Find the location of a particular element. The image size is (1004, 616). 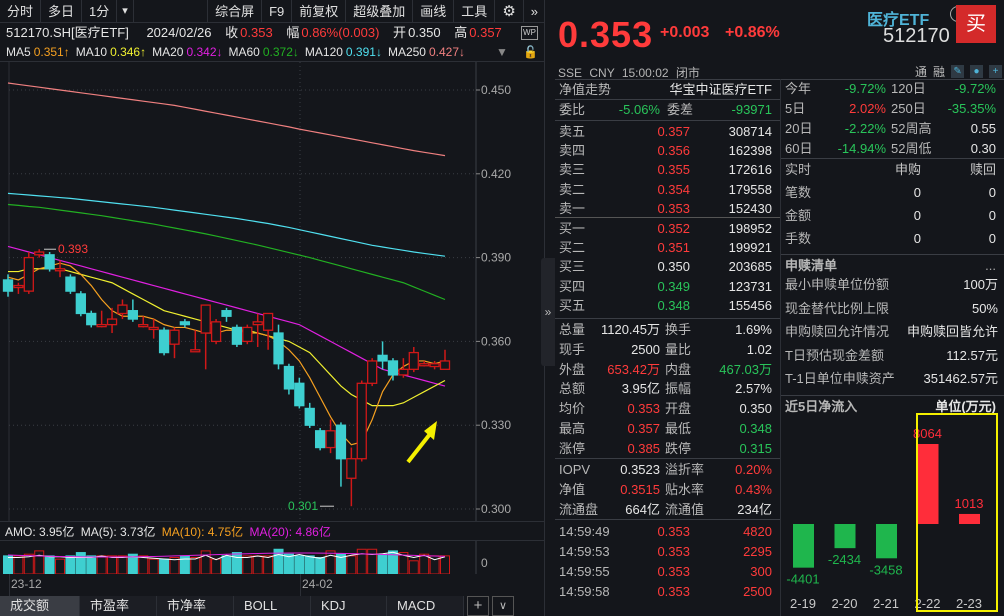

fund-name: 医疗ETF is located at coordinates (898, 20).